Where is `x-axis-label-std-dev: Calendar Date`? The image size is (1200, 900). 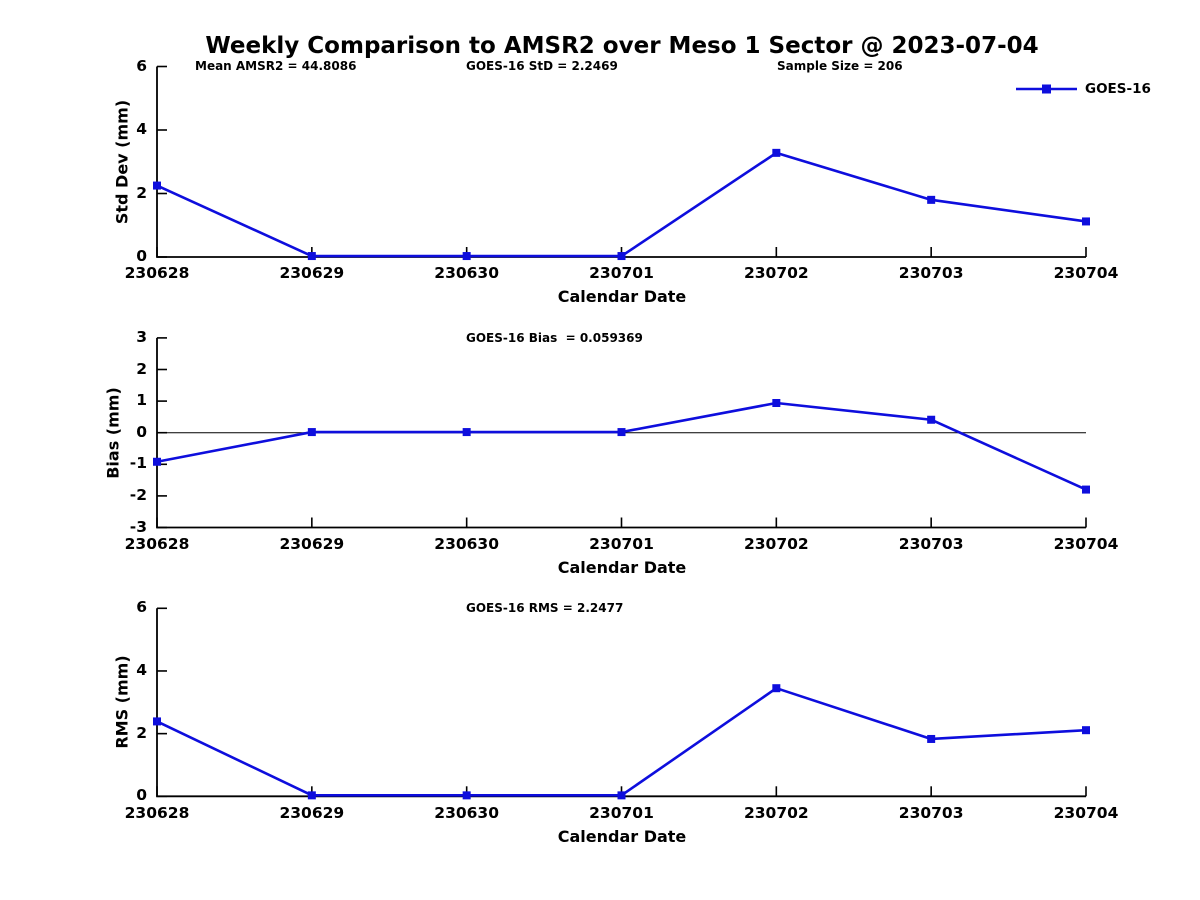
x-axis-label-std-dev: Calendar Date is located at coordinates (622, 296).